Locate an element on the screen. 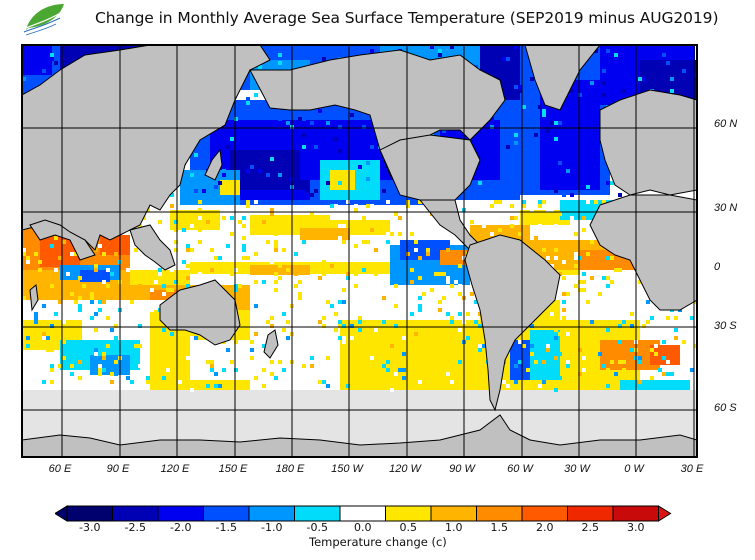 The image size is (755, 560). latitude-label: 60 S is located at coordinates (725, 408).